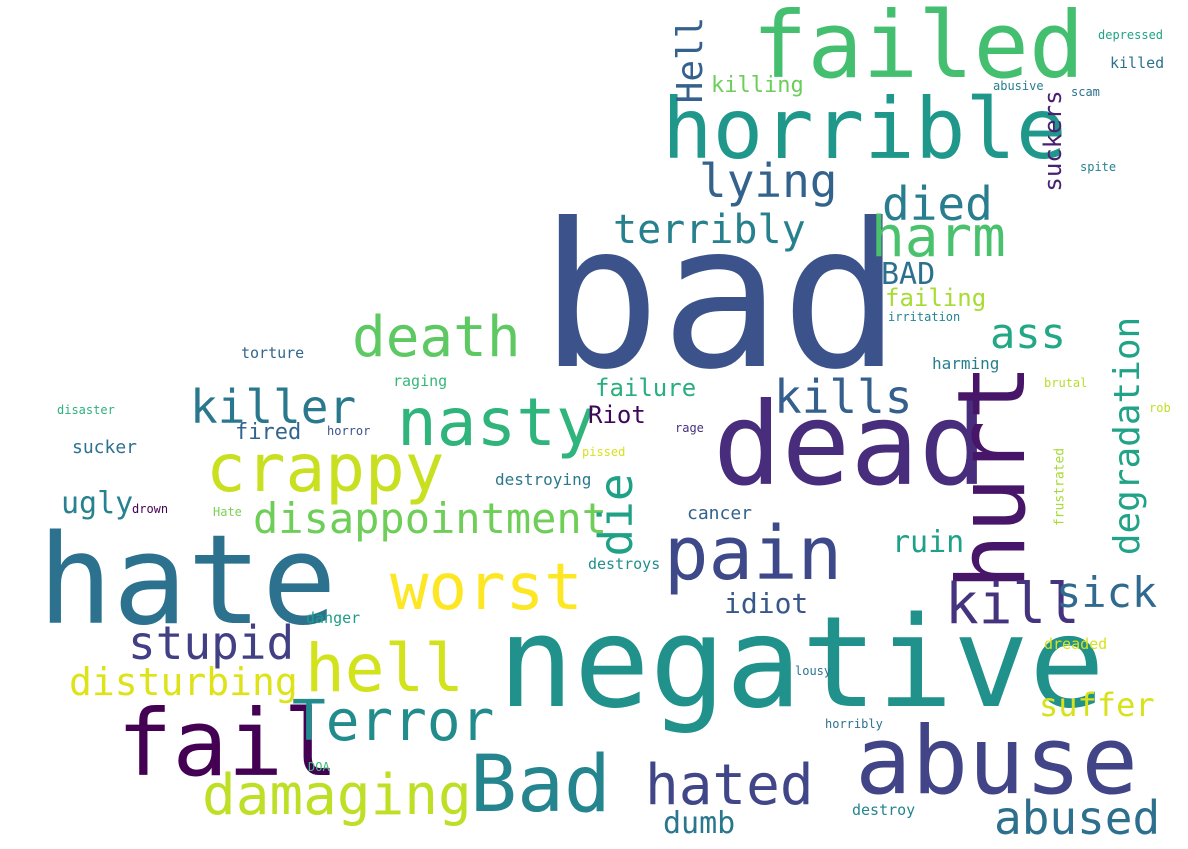 The width and height of the screenshot is (1188, 849). What do you see at coordinates (540, 785) in the screenshot?
I see `word-Bad: Bad` at bounding box center [540, 785].